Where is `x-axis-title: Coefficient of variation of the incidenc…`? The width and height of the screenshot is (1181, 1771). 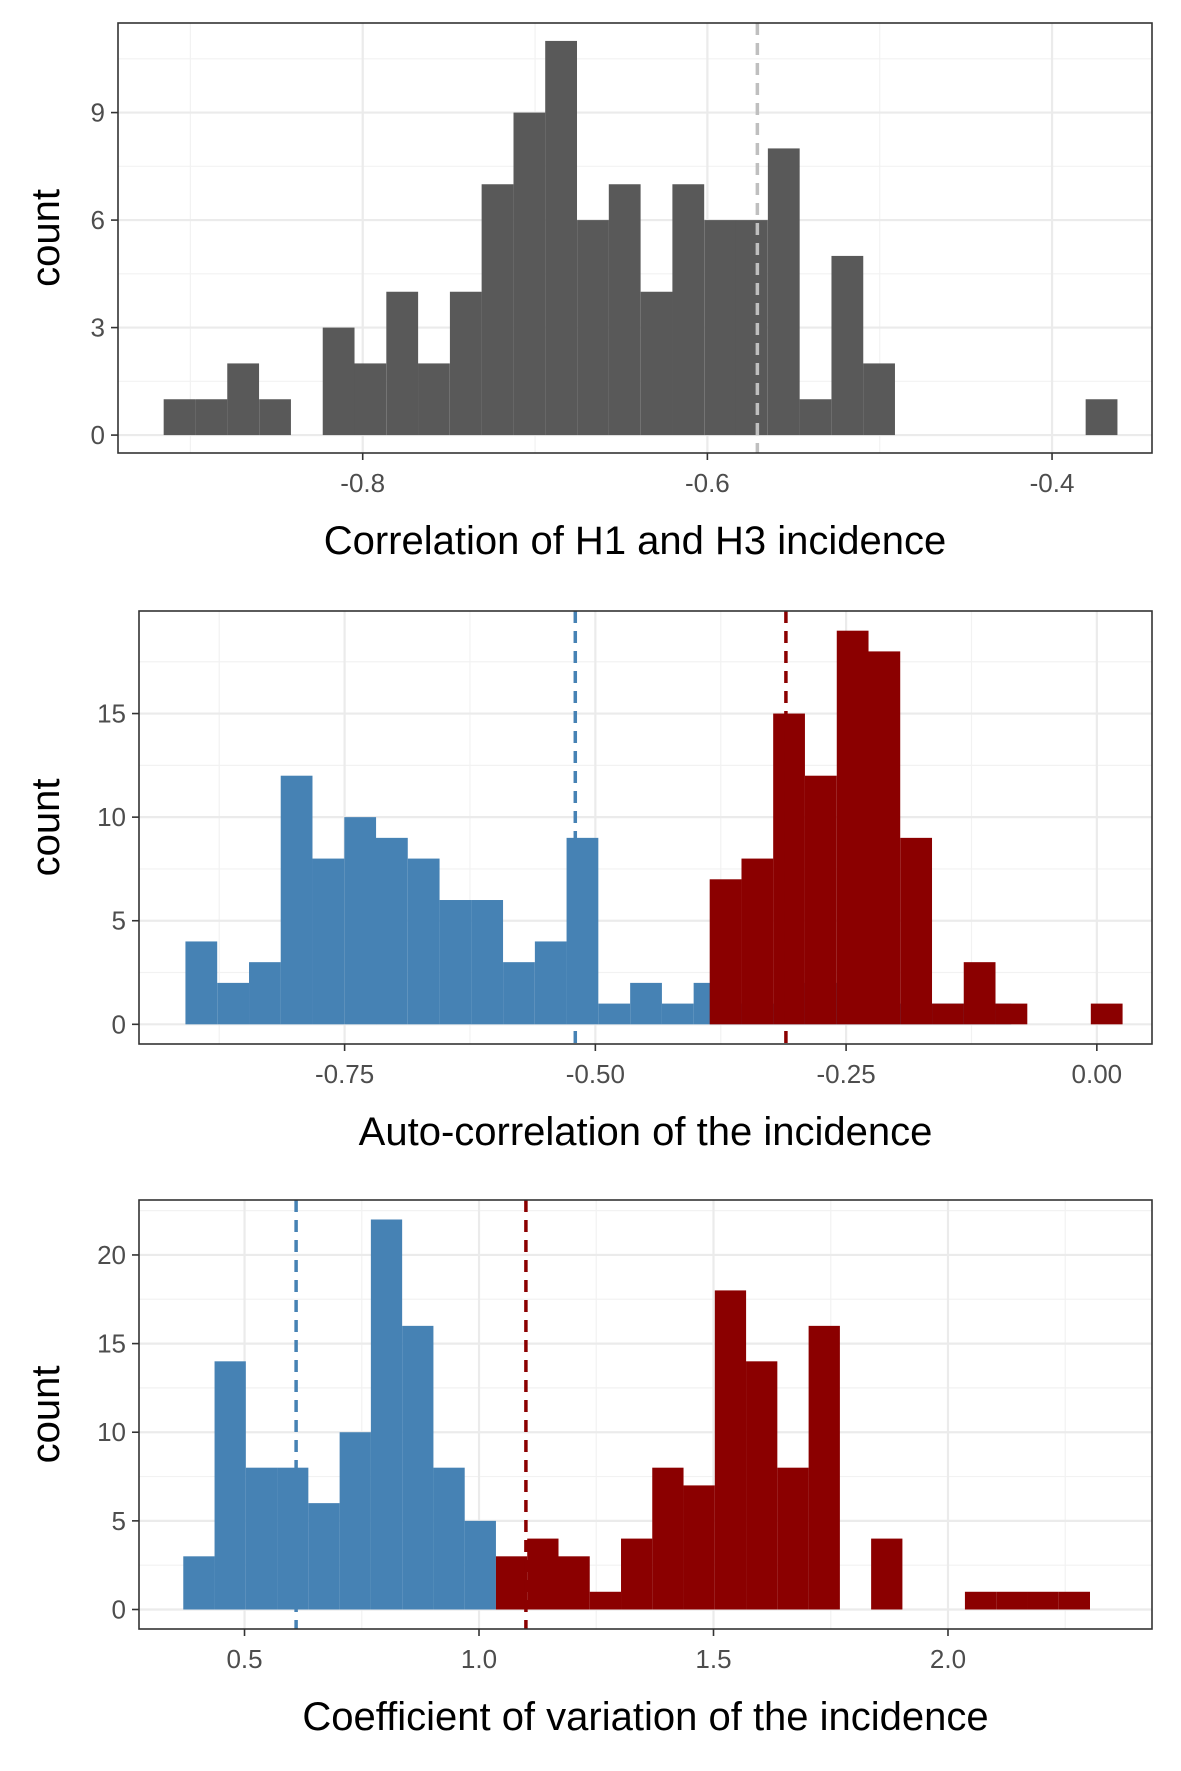 x-axis-title: Coefficient of variation of the incidenc… is located at coordinates (645, 1717).